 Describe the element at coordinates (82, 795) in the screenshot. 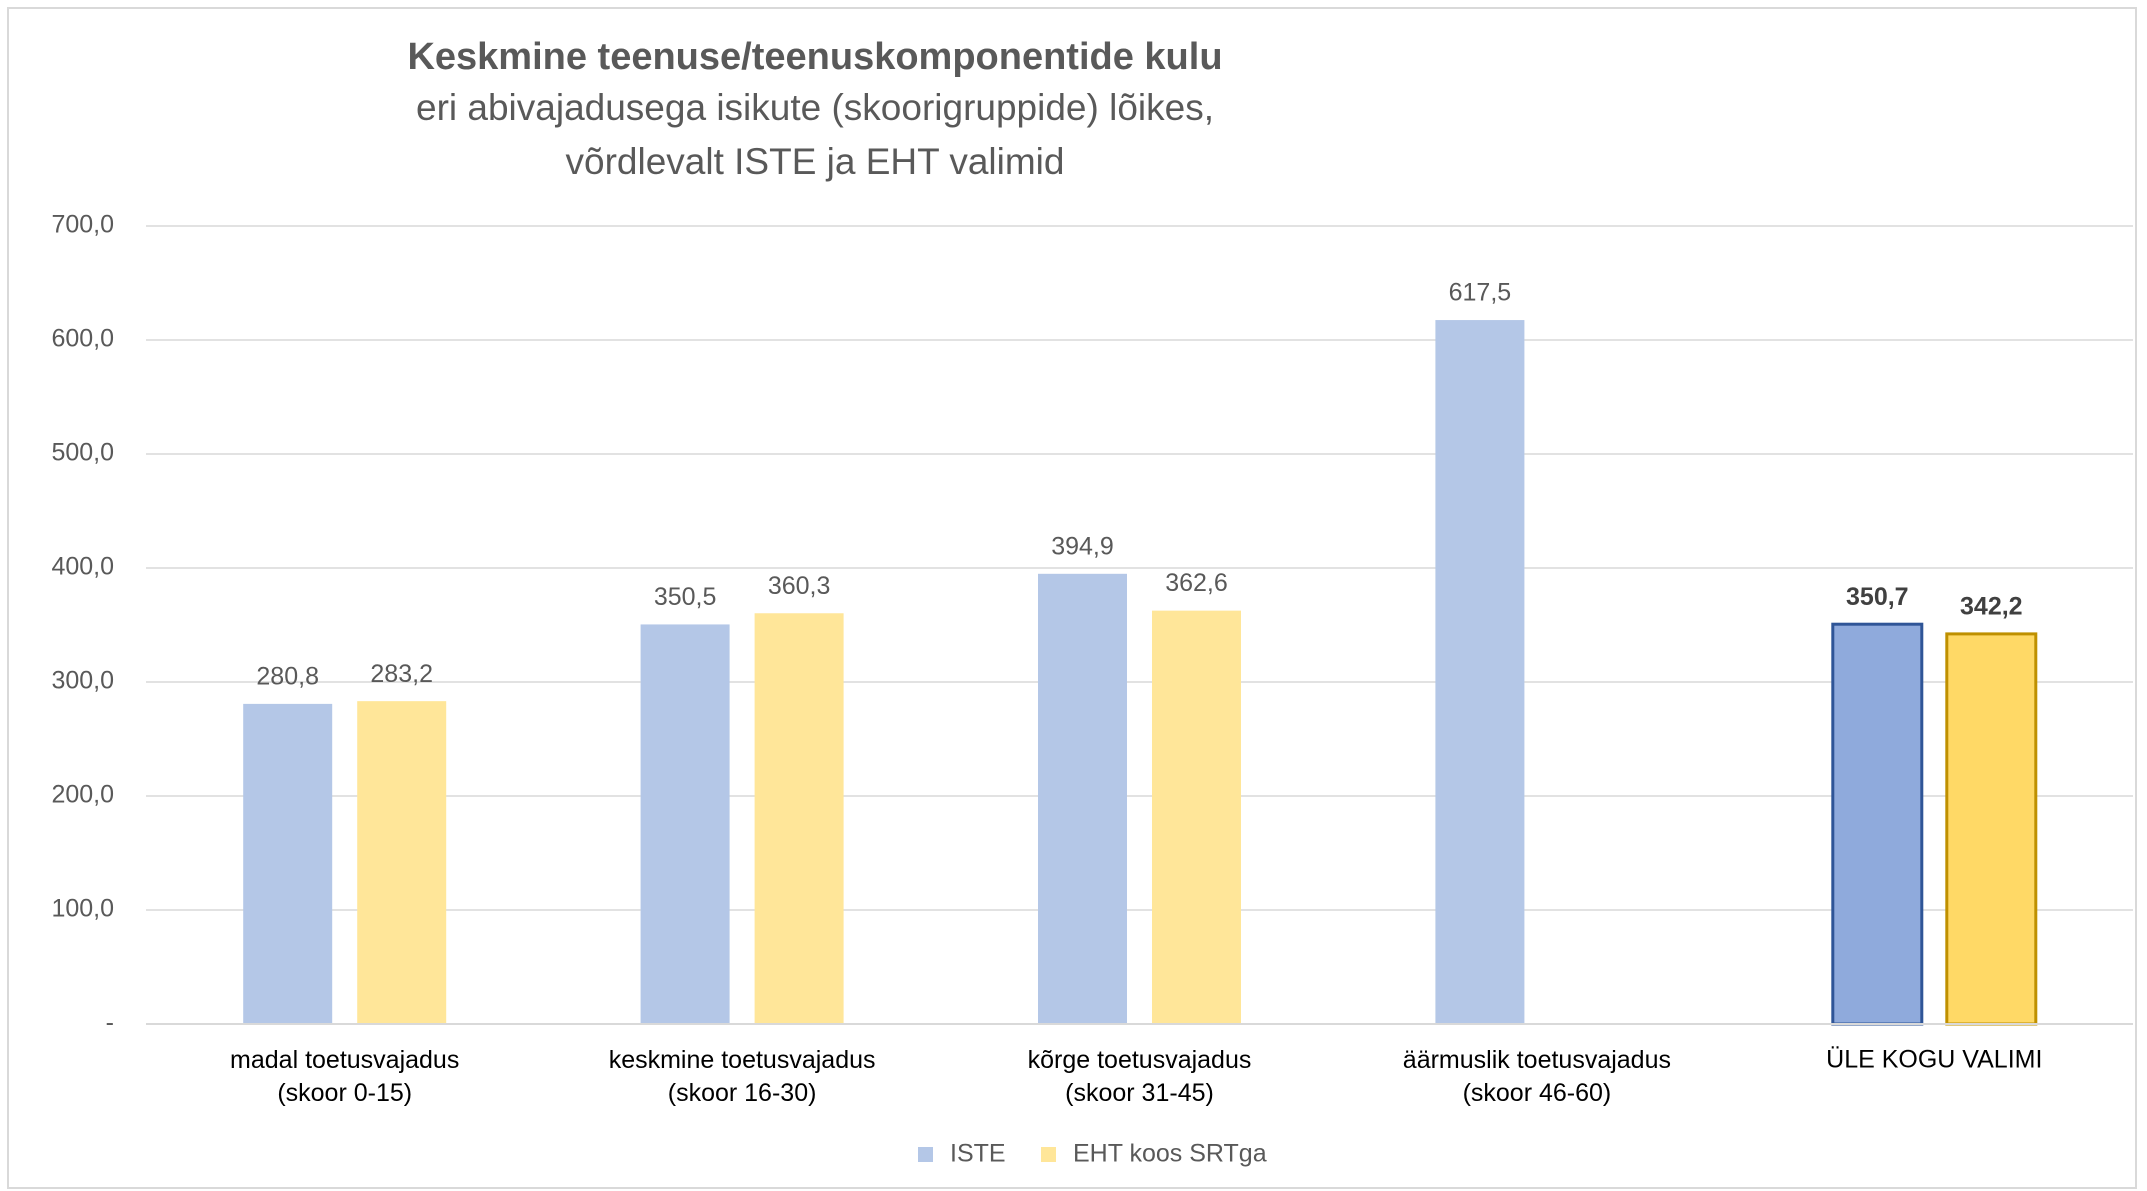

I see `y-tick-label: 200,0` at that location.